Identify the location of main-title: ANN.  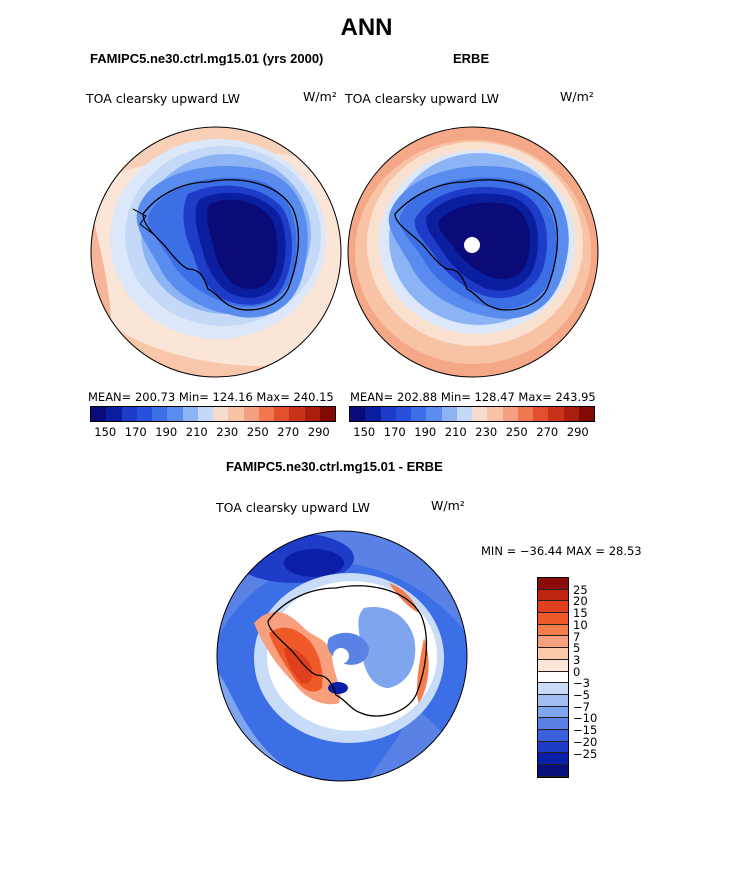
(366, 27).